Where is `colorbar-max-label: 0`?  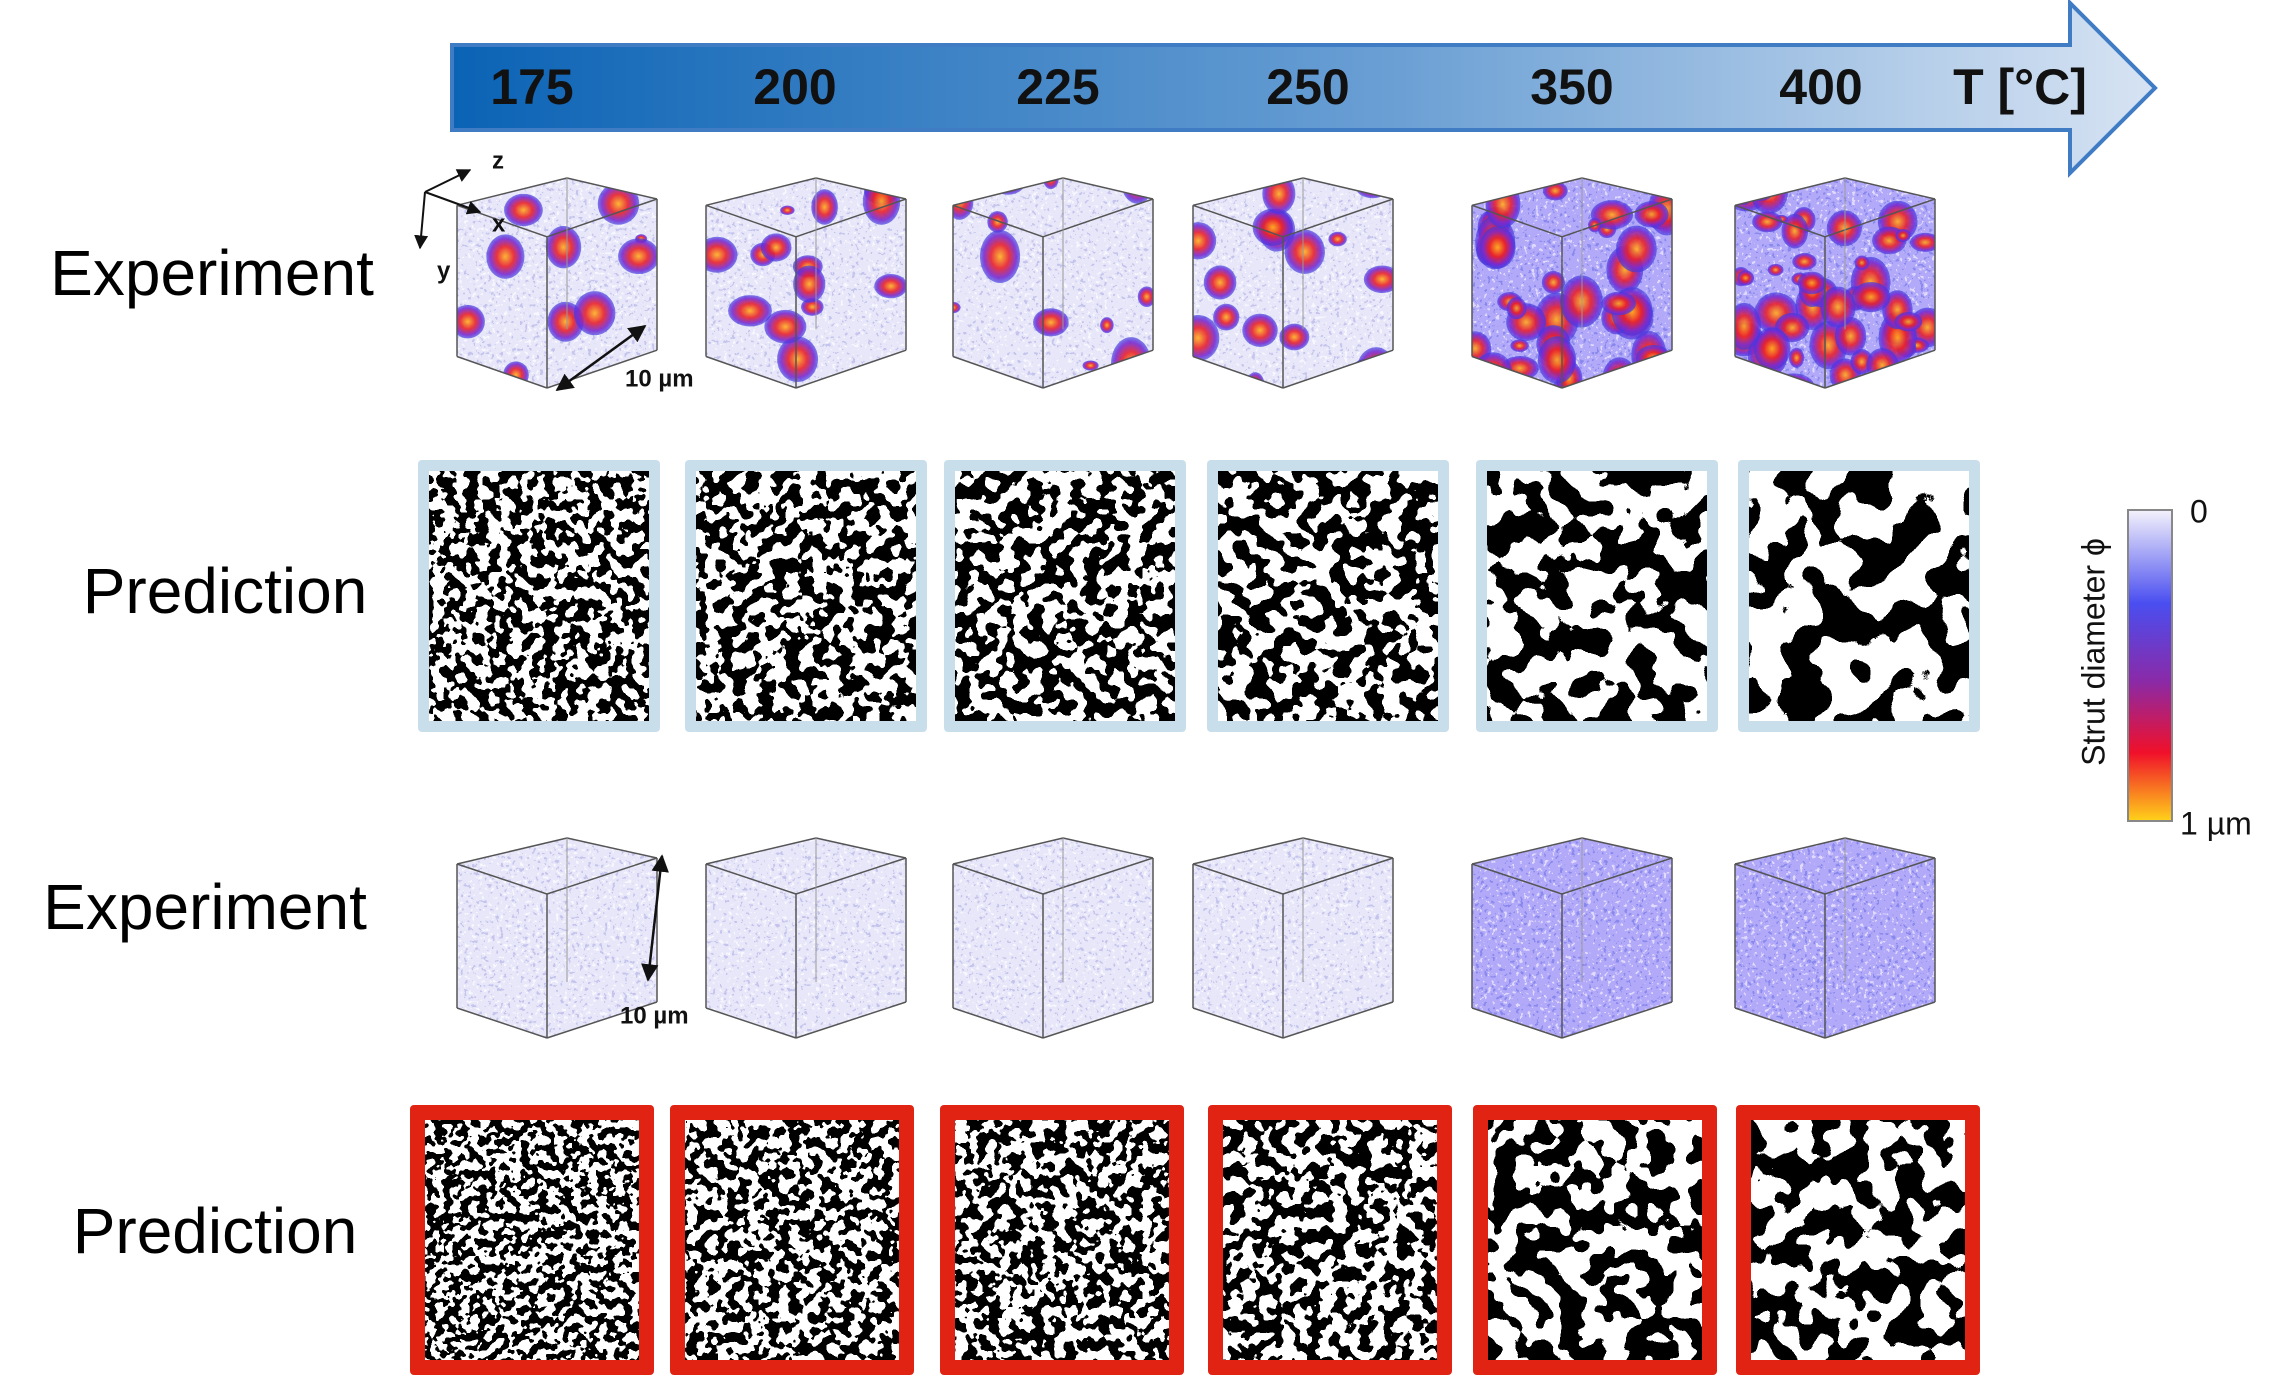
colorbar-max-label: 0 is located at coordinates (2199, 511).